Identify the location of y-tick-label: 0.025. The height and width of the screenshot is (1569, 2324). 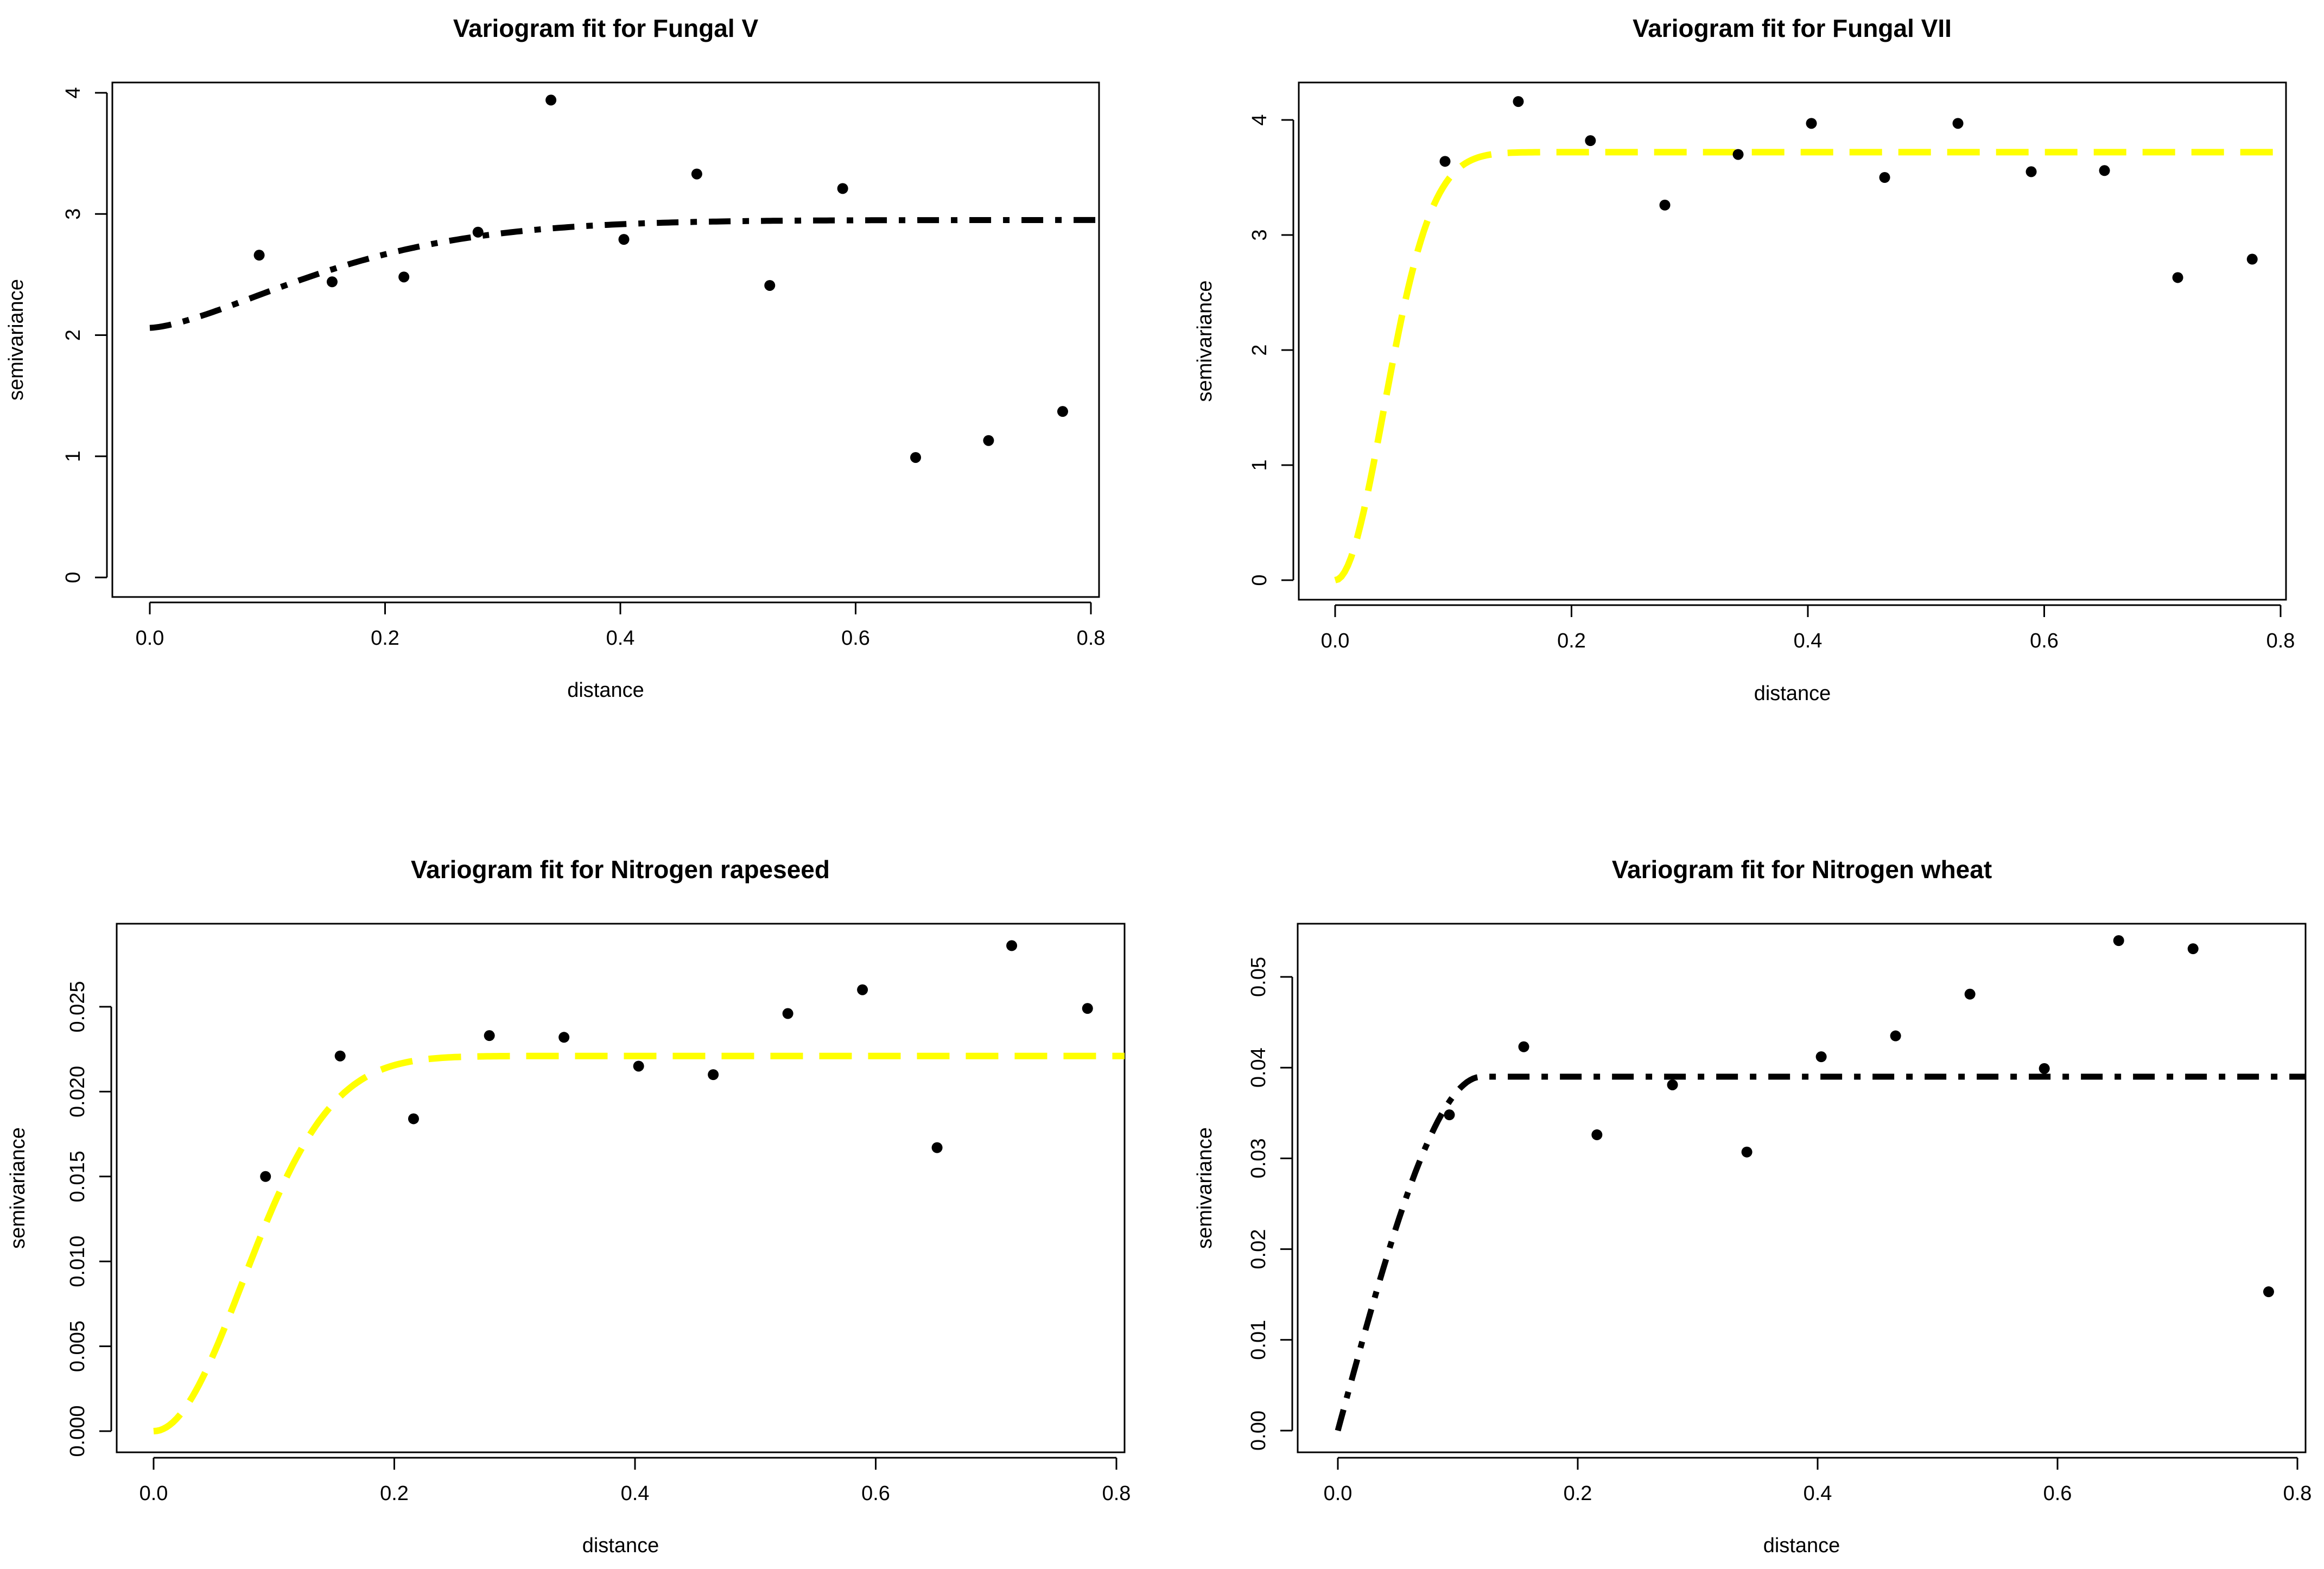
(77, 1007).